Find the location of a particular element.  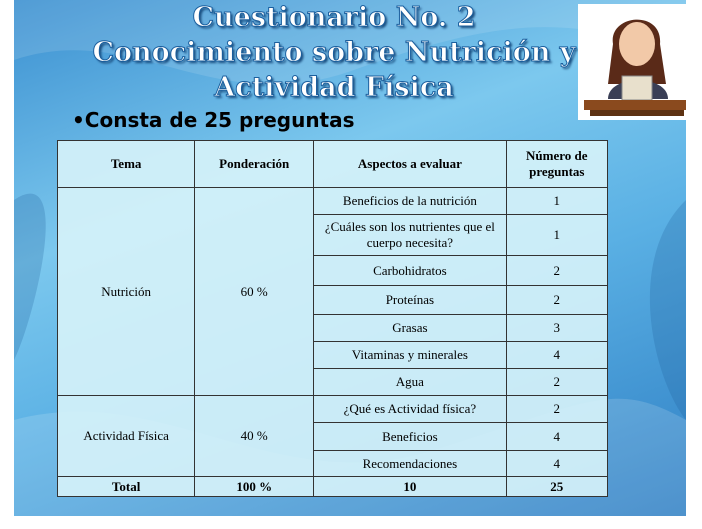

row: Recomendaciones 4 is located at coordinates (333, 463).